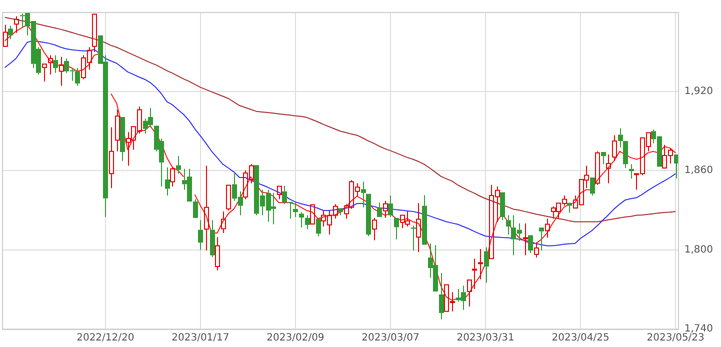 The width and height of the screenshot is (721, 347). What do you see at coordinates (105, 338) in the screenshot?
I see `x-tick-label: 2022/12/20` at bounding box center [105, 338].